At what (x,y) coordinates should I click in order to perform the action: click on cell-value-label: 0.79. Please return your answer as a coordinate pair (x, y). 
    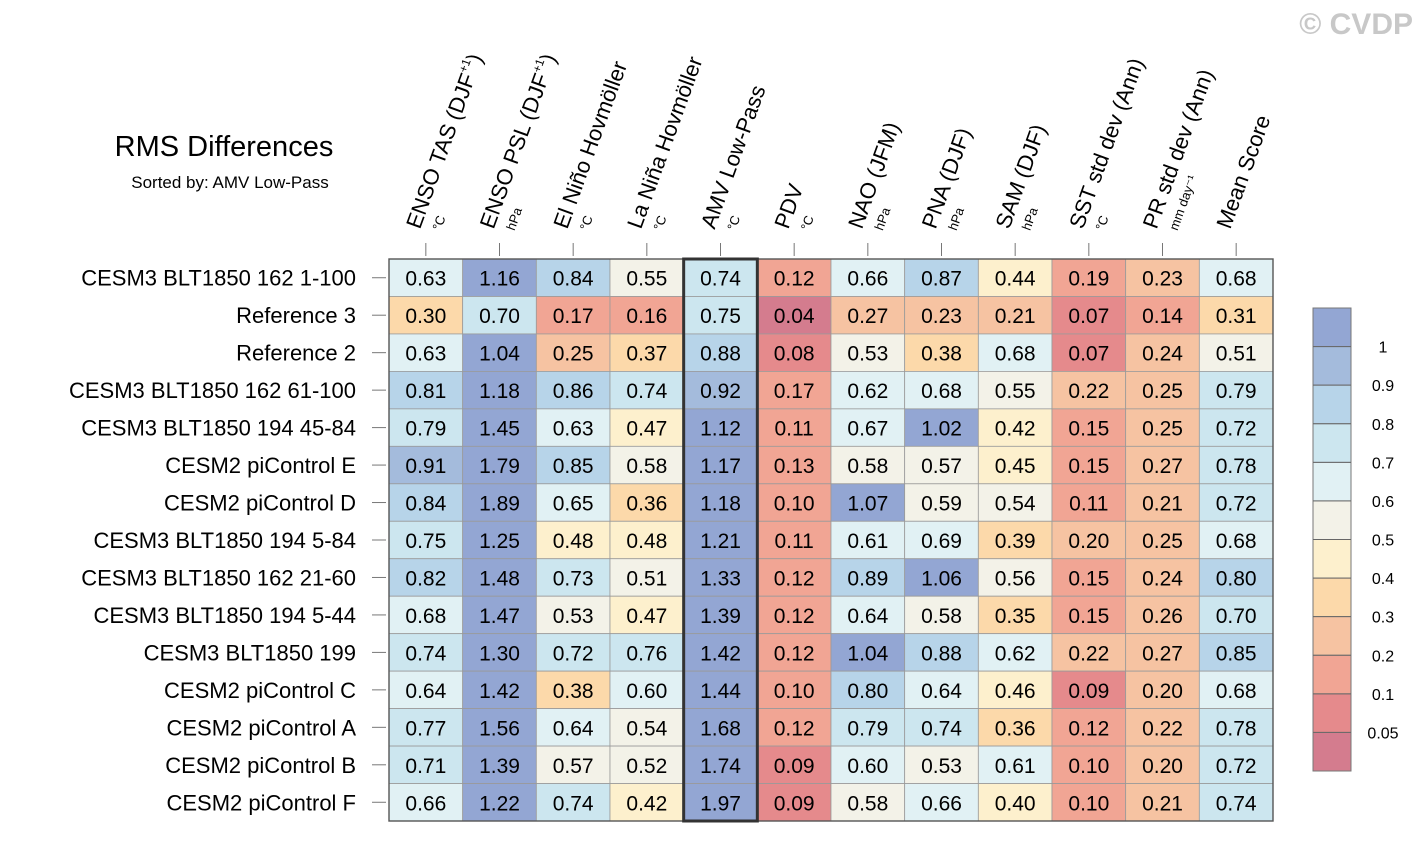
    Looking at the image, I should click on (1236, 391).